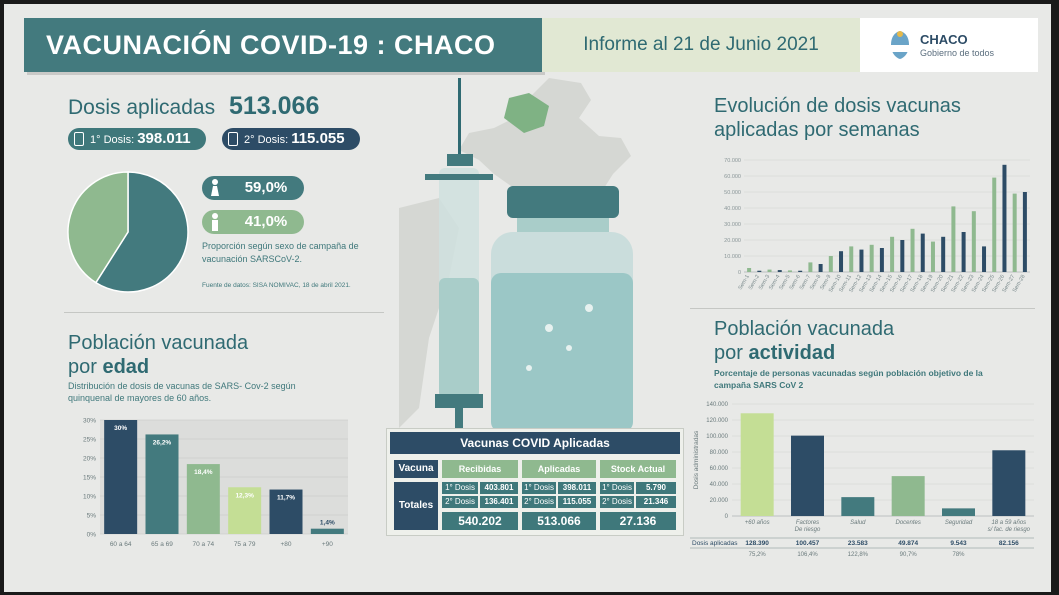  I want to click on first-dose-pill: 1° Dosis: 398.011, so click(137, 139).